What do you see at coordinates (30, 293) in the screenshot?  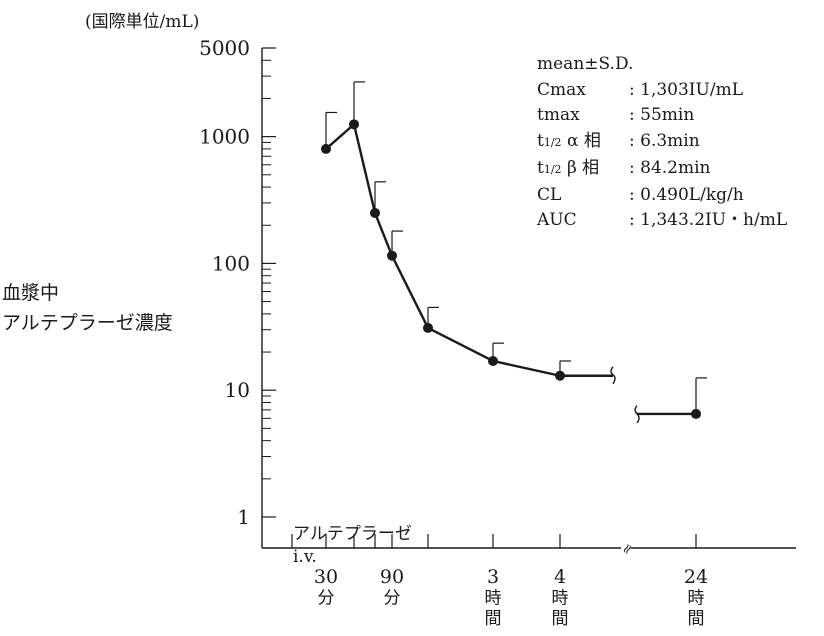 I see `y-axis-label-line-1: 血漿中` at bounding box center [30, 293].